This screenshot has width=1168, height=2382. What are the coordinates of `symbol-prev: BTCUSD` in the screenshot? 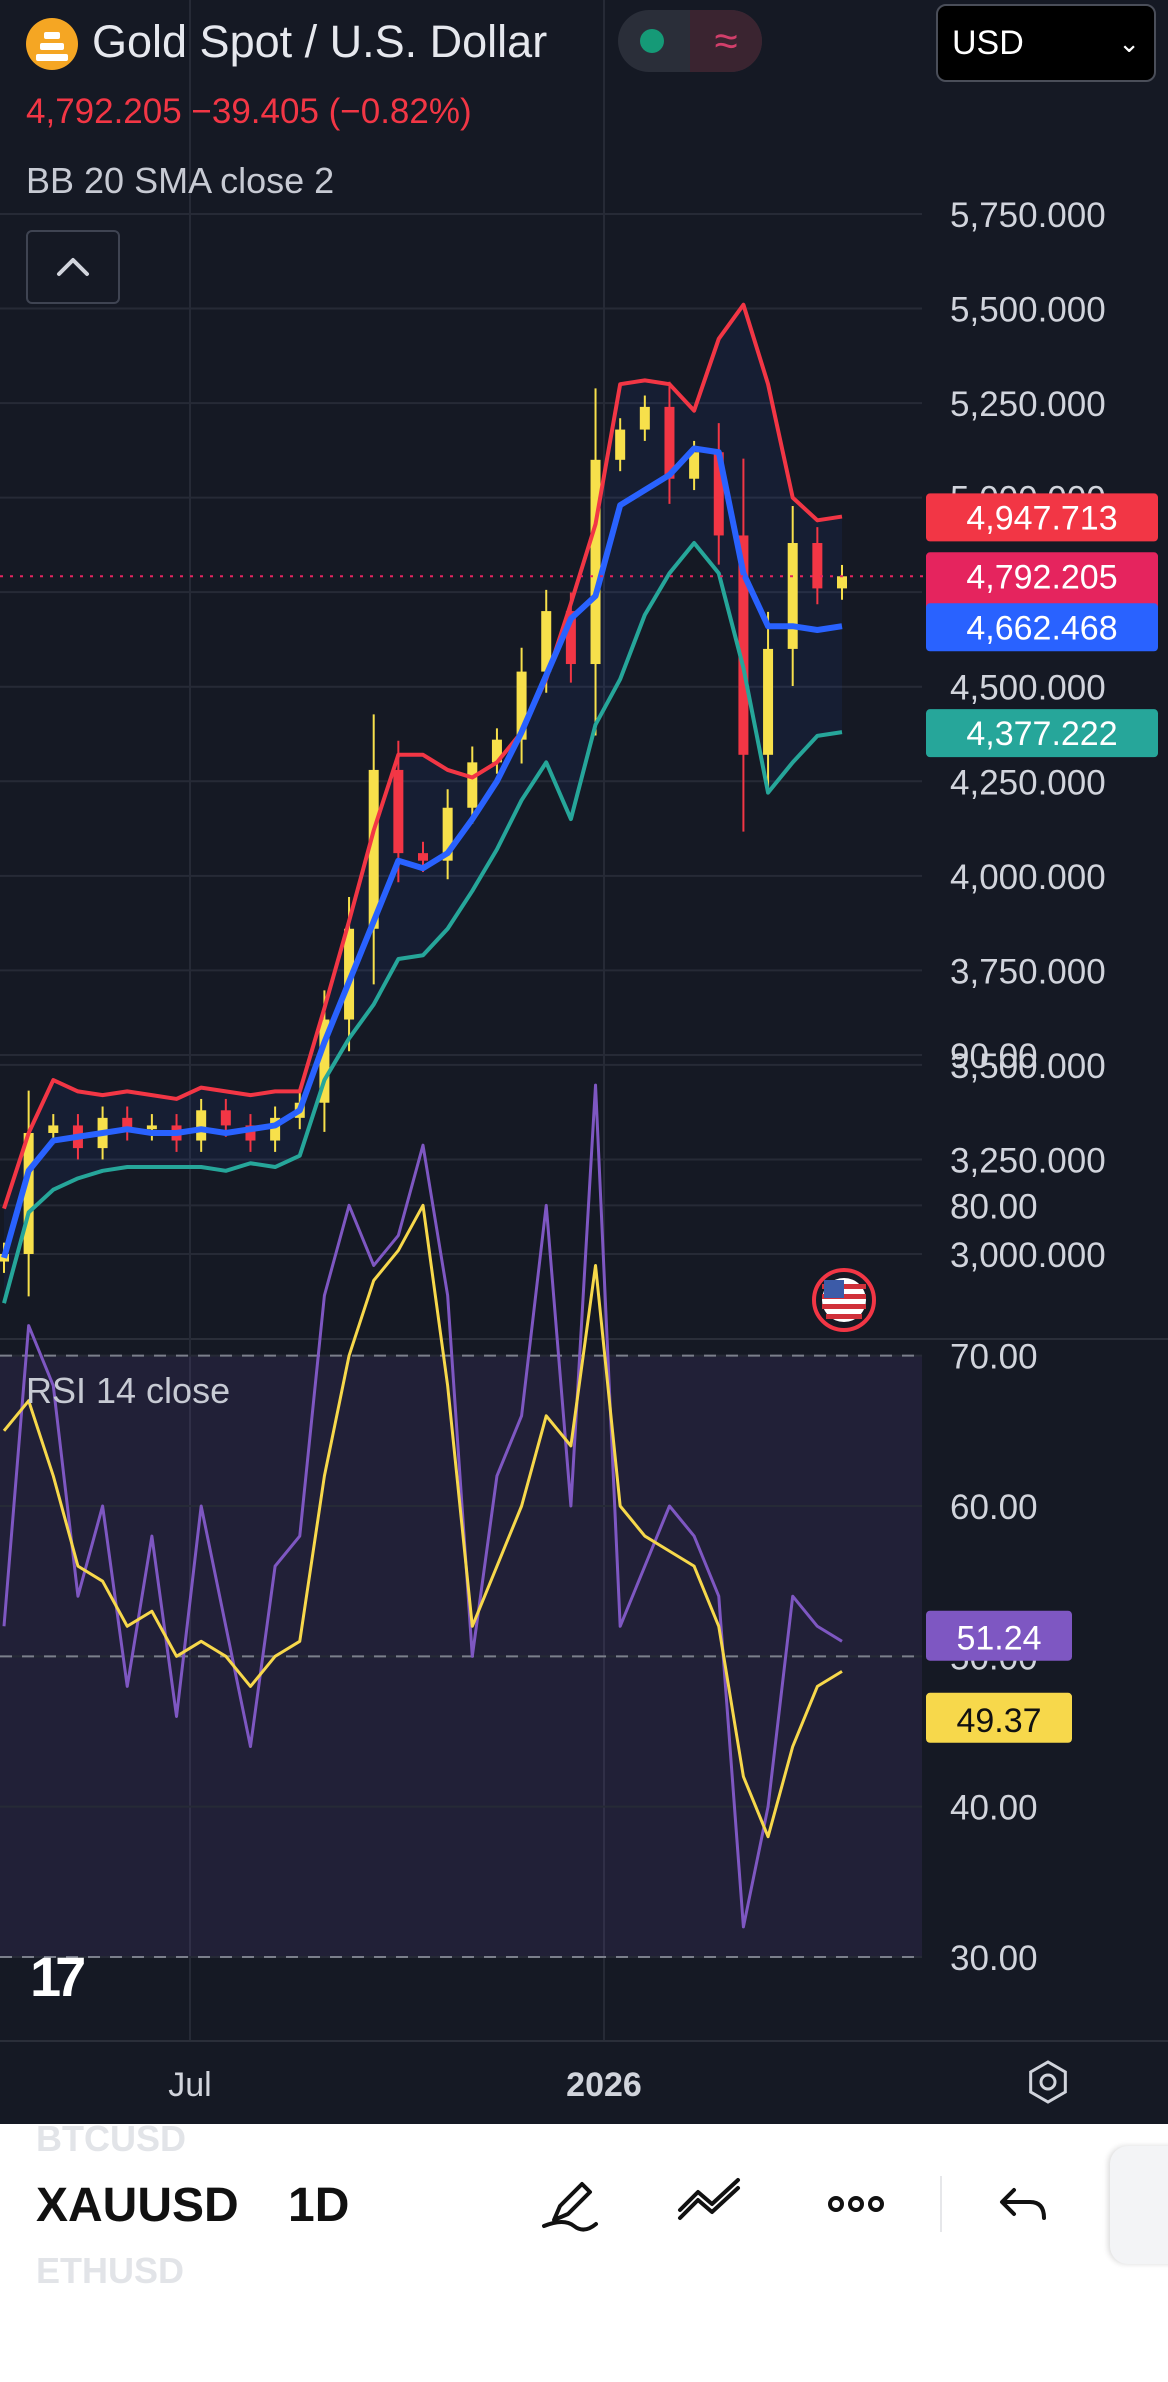 It's located at (111, 2138).